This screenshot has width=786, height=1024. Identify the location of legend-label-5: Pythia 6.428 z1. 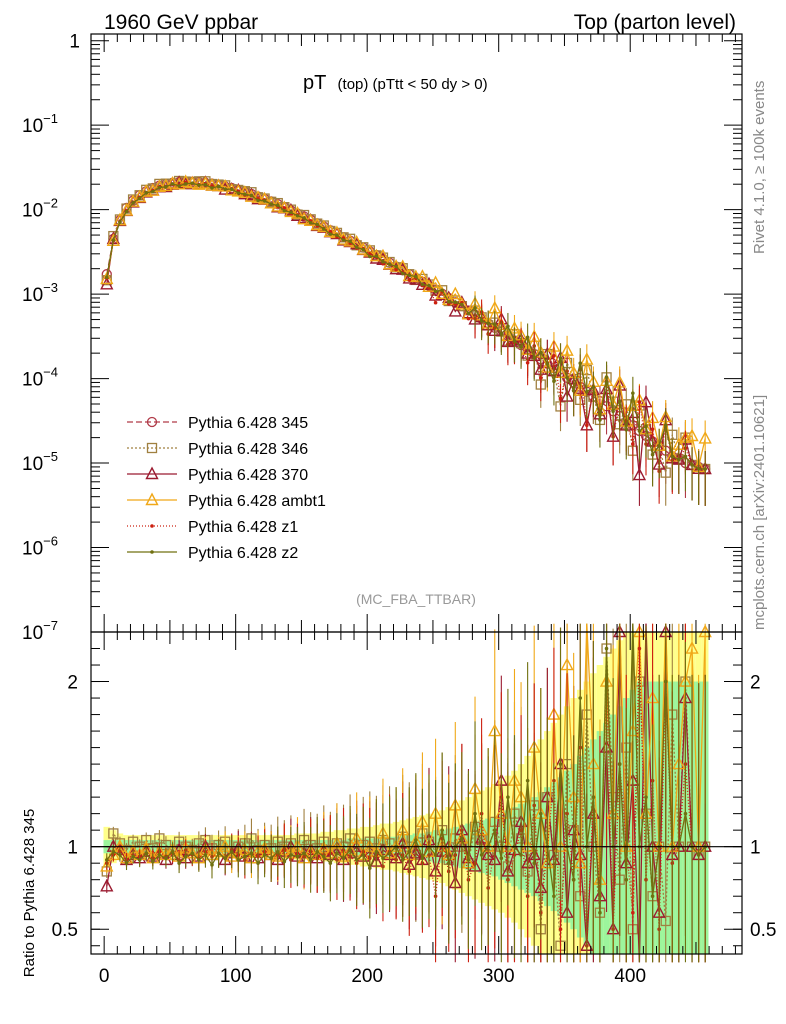
(243, 527).